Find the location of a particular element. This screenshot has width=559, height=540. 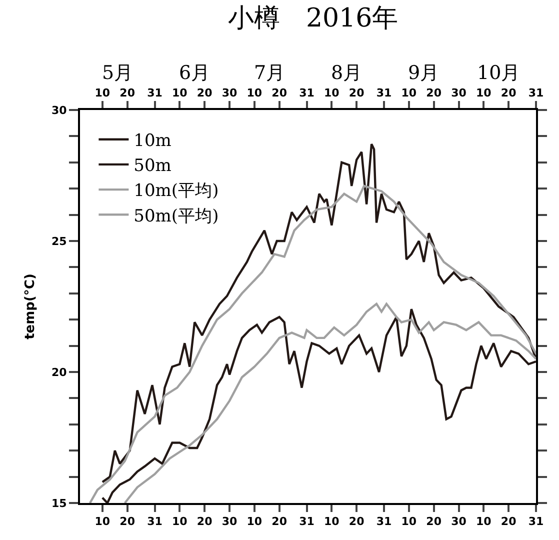

y-tick-label: 30 is located at coordinates (59, 110).